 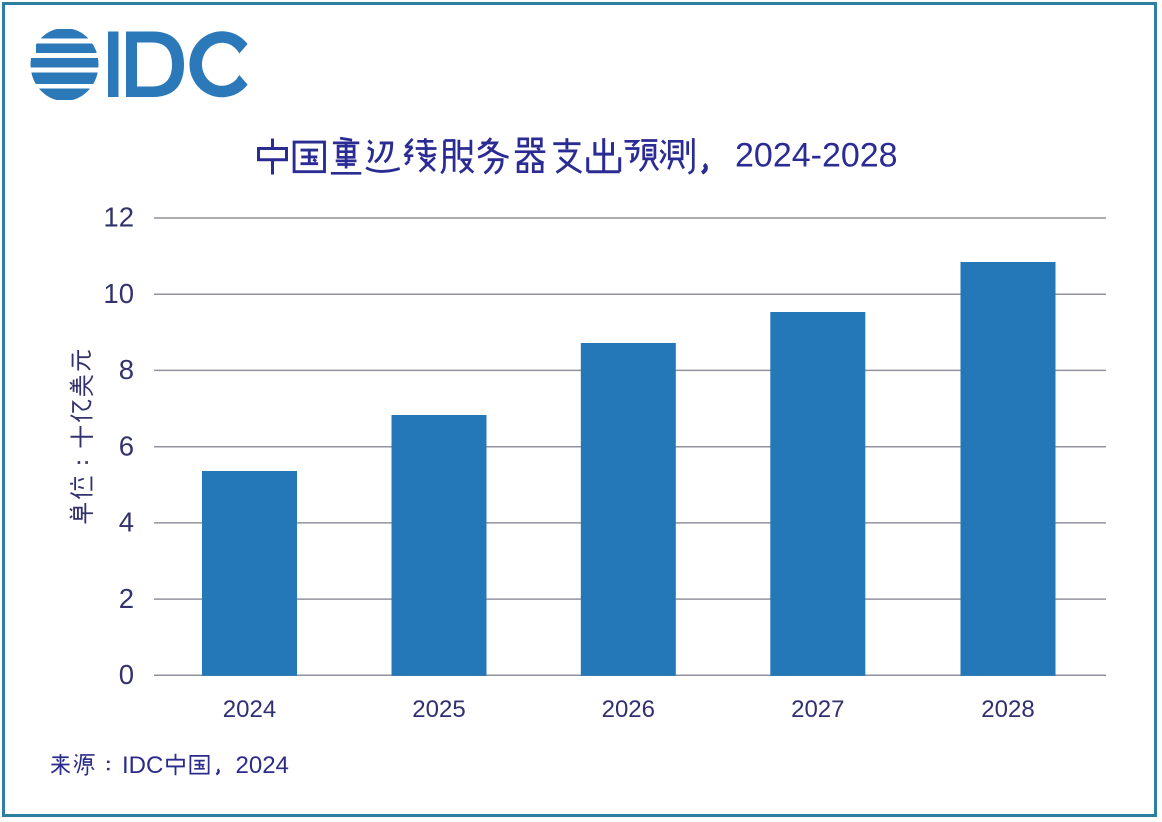 What do you see at coordinates (126, 598) in the screenshot?
I see `svg-text: 2` at bounding box center [126, 598].